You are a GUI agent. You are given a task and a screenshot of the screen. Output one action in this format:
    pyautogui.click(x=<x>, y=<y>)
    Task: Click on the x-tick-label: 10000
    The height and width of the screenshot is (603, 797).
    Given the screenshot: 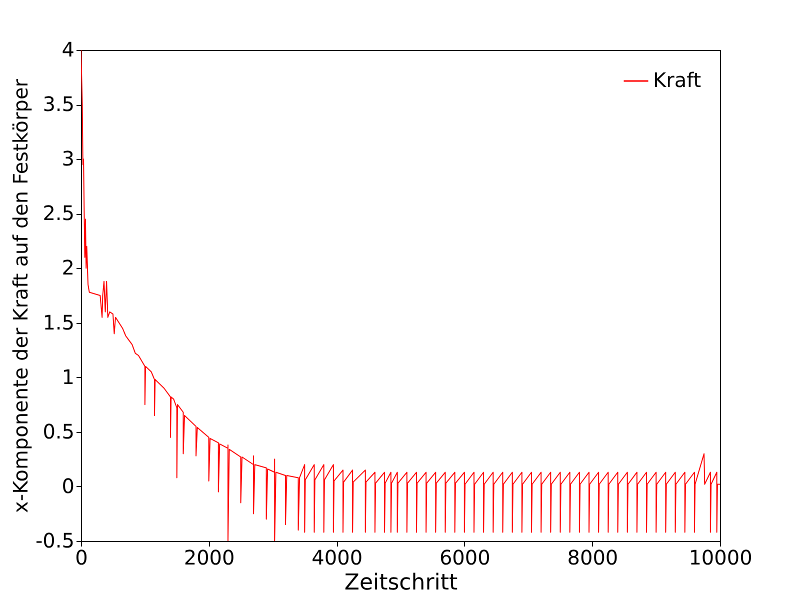 What is the action you would take?
    pyautogui.click(x=720, y=558)
    